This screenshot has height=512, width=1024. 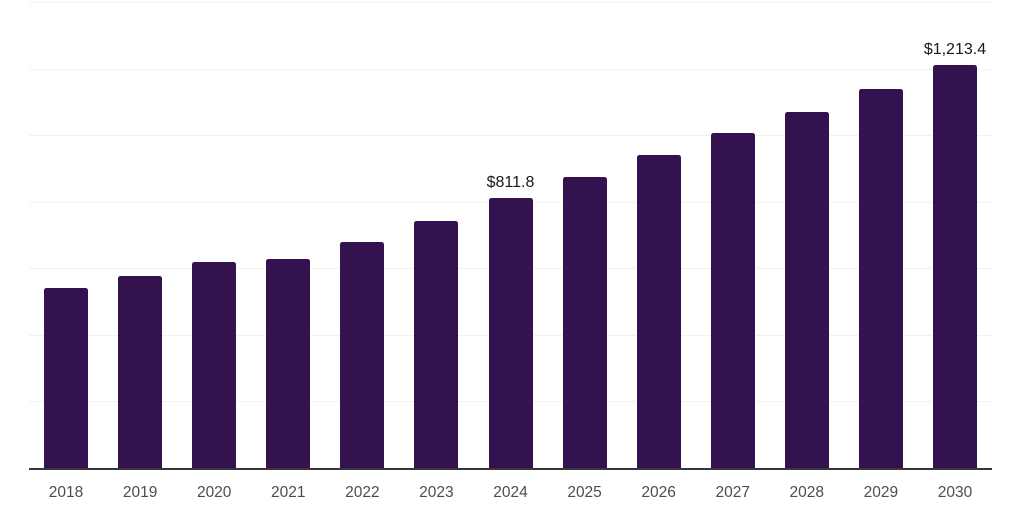 What do you see at coordinates (214, 492) in the screenshot?
I see `x-tick-2020: 2020` at bounding box center [214, 492].